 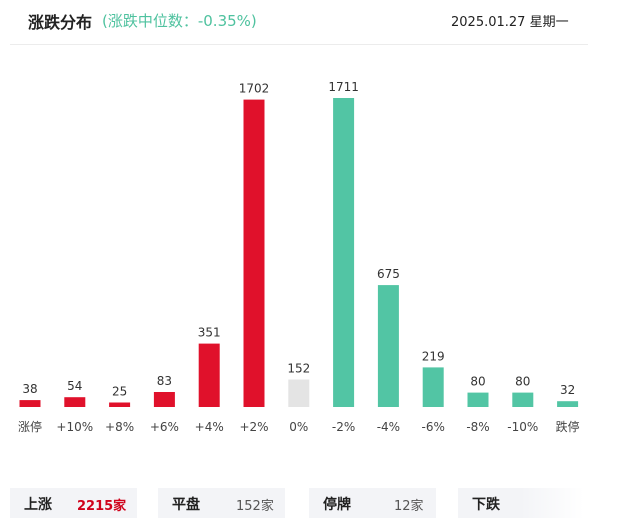 What do you see at coordinates (372, 503) in the screenshot?
I see `summary-halt-box: 停牌 12家` at bounding box center [372, 503].